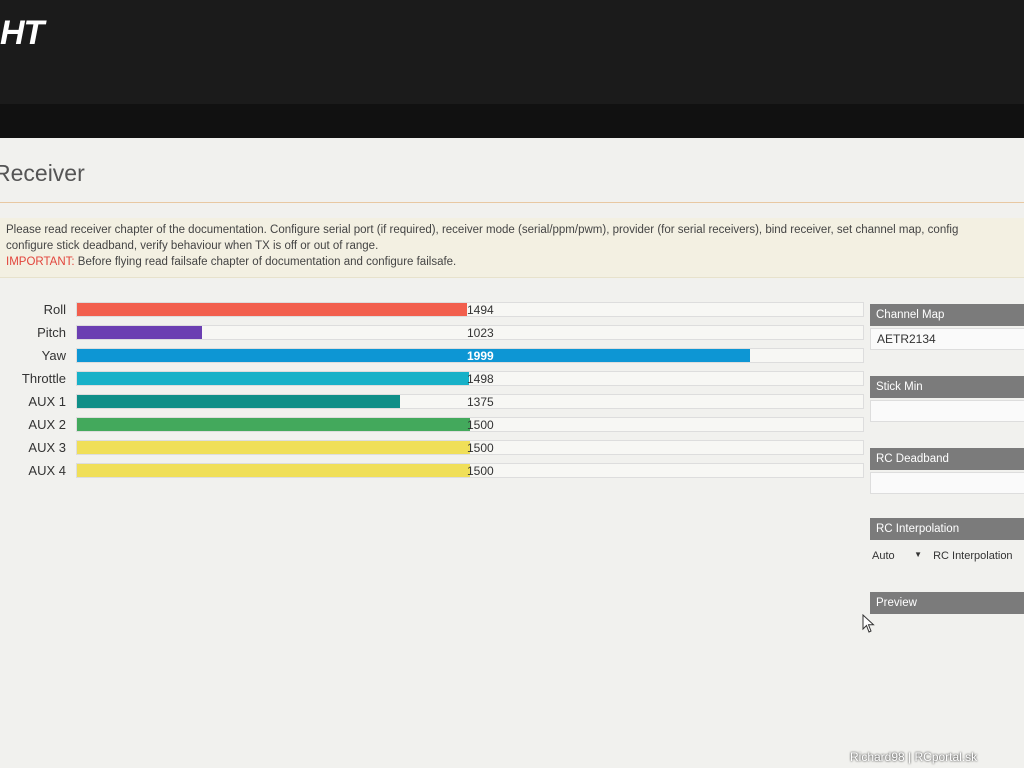 The width and height of the screenshot is (1024, 768). Describe the element at coordinates (914, 757) in the screenshot. I see `watermark: Richard98 | RCportal.sk` at that location.